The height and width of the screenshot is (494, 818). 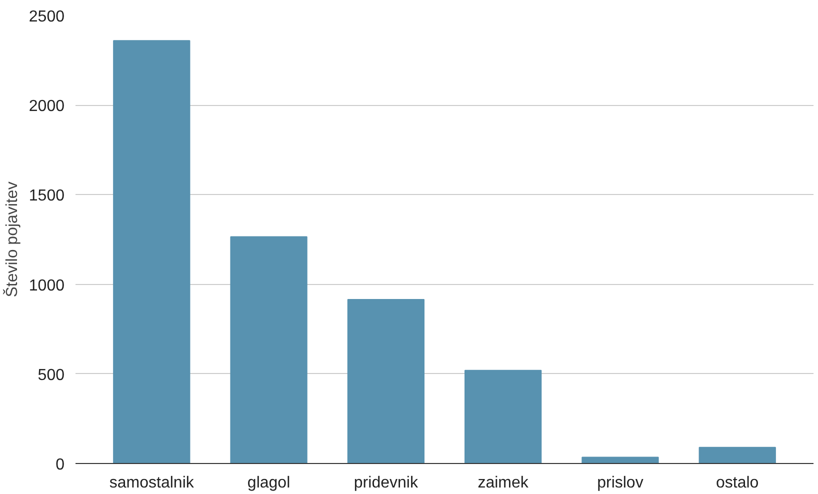 I want to click on x-tick-label: pridevnik, so click(x=386, y=483).